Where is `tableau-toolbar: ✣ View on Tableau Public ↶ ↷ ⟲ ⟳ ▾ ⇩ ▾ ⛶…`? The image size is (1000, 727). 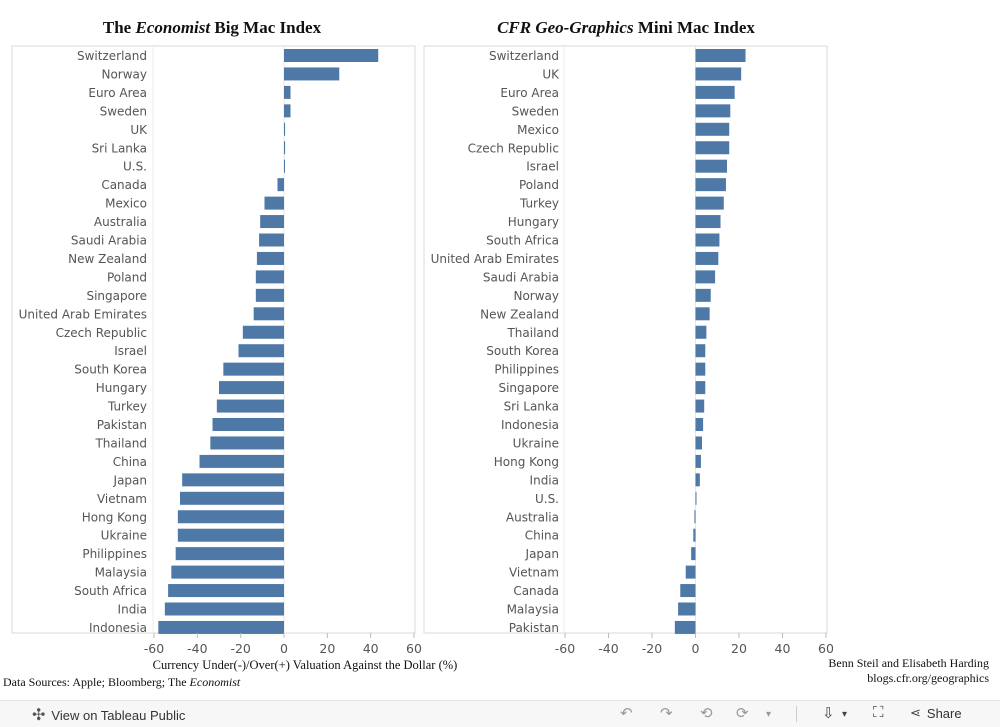
tableau-toolbar: ✣ View on Tableau Public ↶ ↷ ⟲ ⟳ ▾ ⇩ ▾ ⛶… is located at coordinates (500, 713).